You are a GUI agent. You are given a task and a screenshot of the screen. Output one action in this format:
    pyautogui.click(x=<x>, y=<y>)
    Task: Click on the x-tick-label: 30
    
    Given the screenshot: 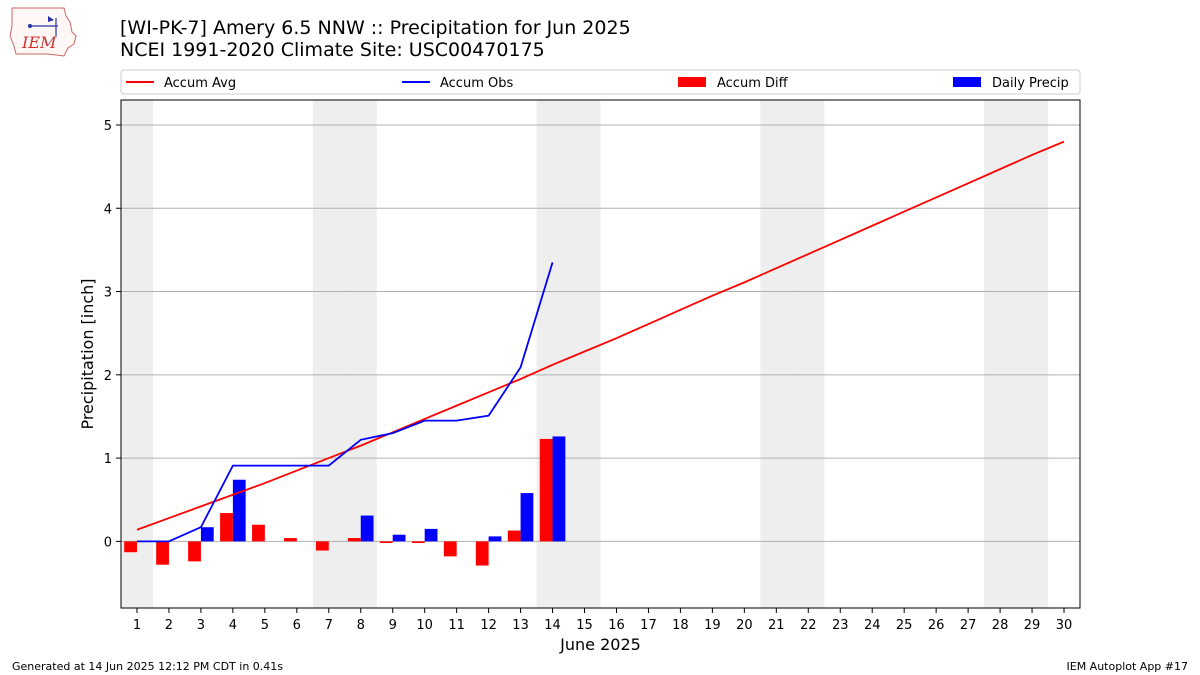 What is the action you would take?
    pyautogui.click(x=1064, y=625)
    